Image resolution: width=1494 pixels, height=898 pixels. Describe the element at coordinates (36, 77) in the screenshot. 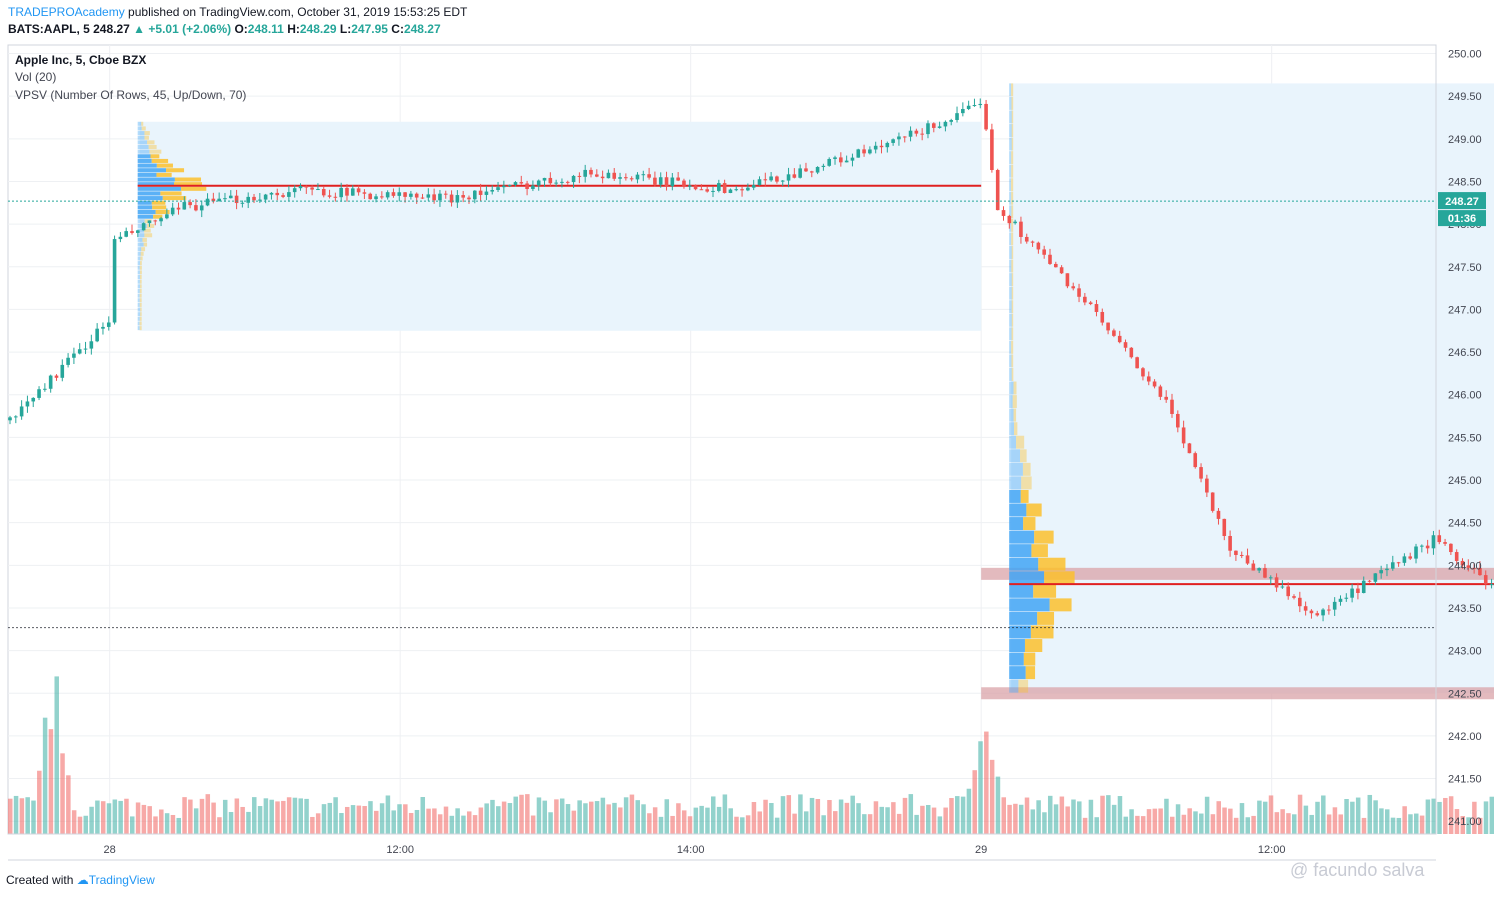

I see `legend-volume: Vol (20)` at that location.